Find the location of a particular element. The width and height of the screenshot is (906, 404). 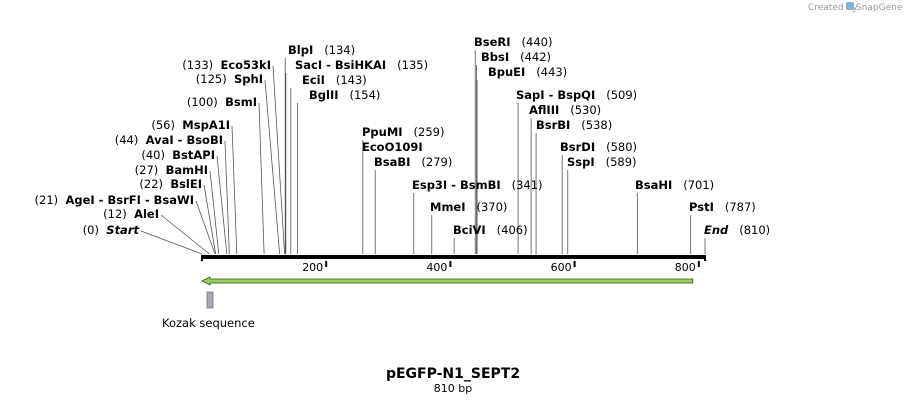

enzyme-name: BsmBI is located at coordinates (480, 185).